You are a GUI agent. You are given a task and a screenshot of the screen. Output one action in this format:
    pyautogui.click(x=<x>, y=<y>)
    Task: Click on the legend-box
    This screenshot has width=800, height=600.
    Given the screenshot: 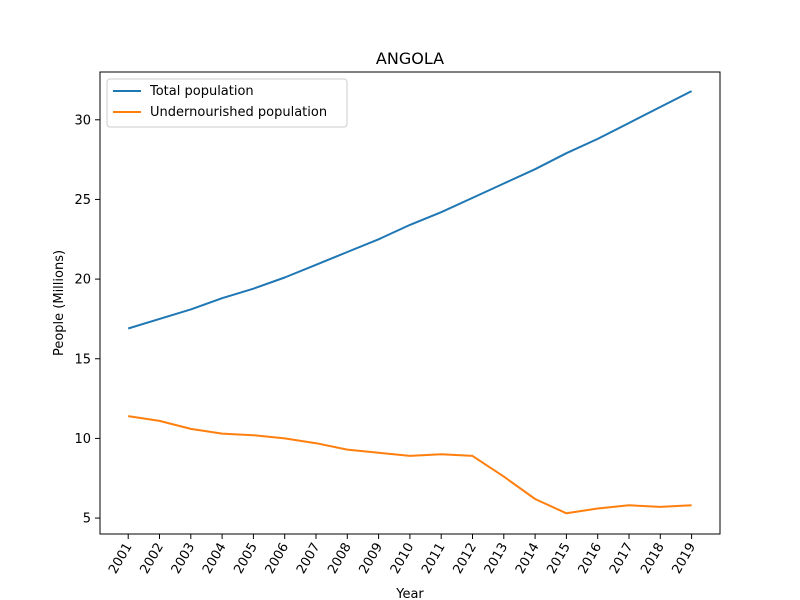 What is the action you would take?
    pyautogui.click(x=227, y=103)
    